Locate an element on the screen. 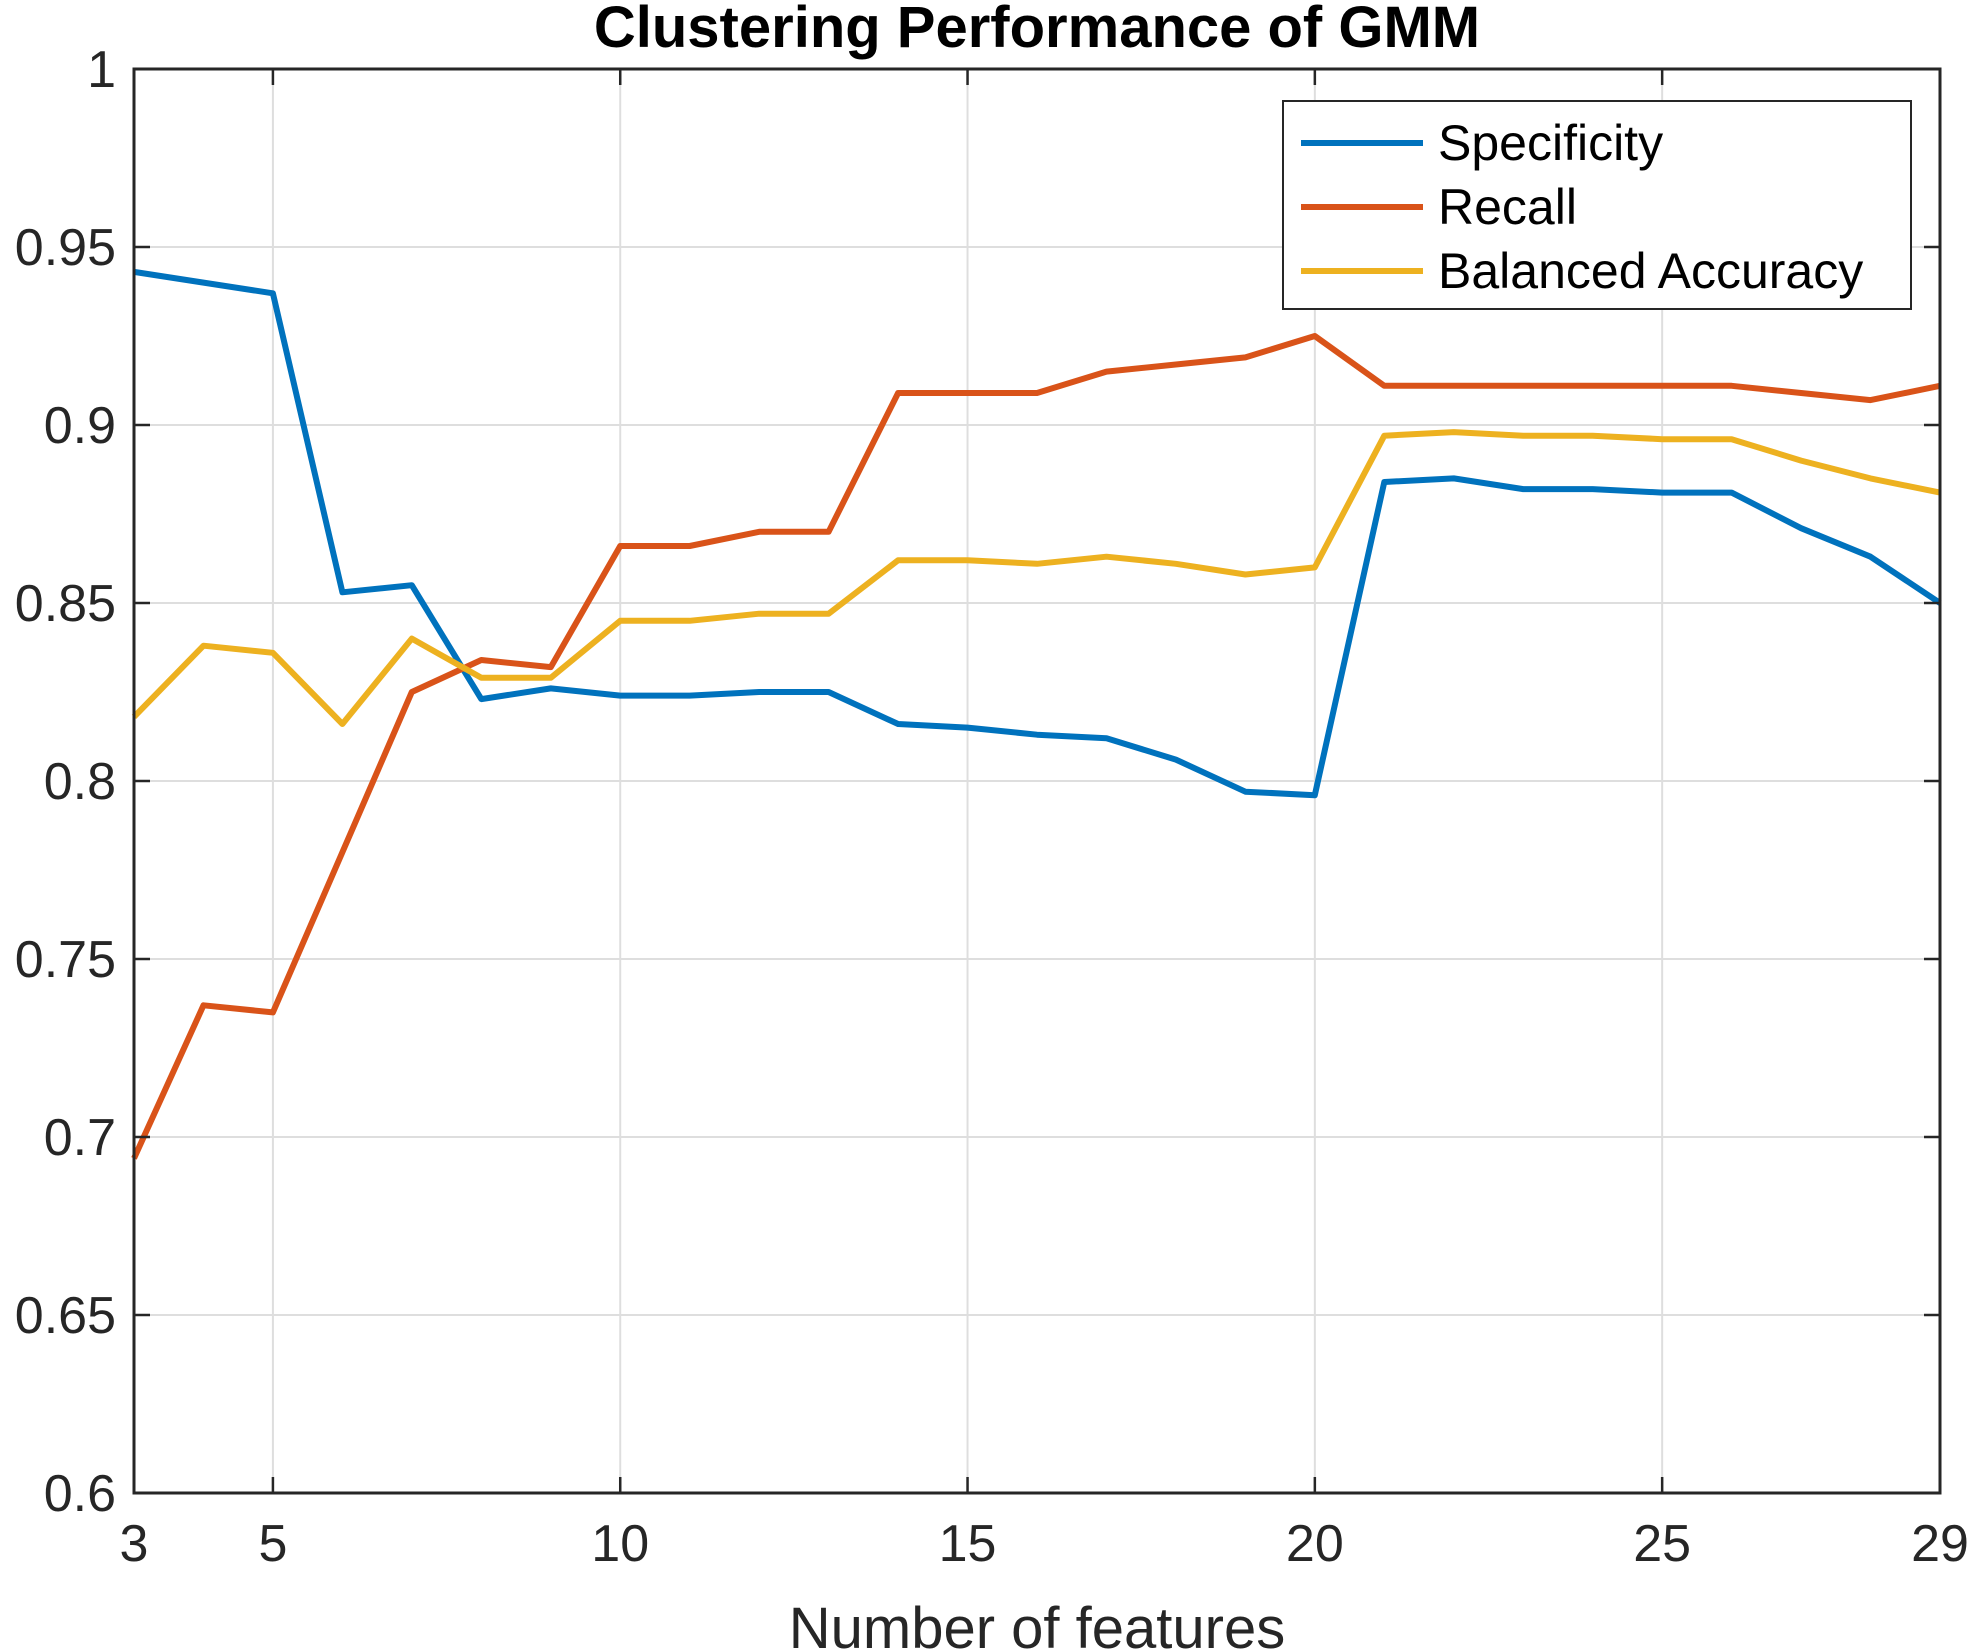 Image resolution: width=1975 pixels, height=1652 pixels. x-tick-label: 15 is located at coordinates (968, 1544).